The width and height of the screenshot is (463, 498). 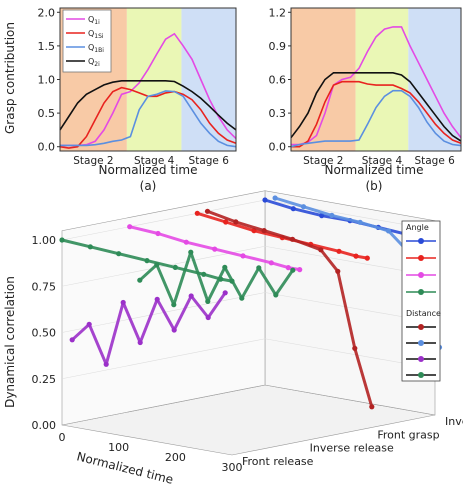 What do you see at coordinates (232, 467) in the screenshot?
I see `3d-x-tick-label: 300` at bounding box center [232, 467].